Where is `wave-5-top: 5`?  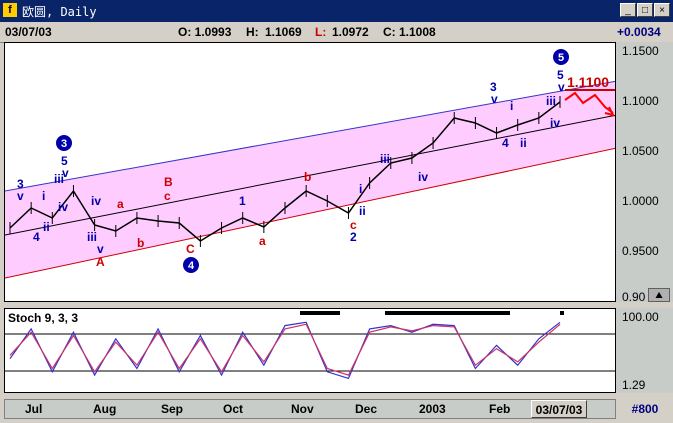 wave-5-top: 5 is located at coordinates (64, 161).